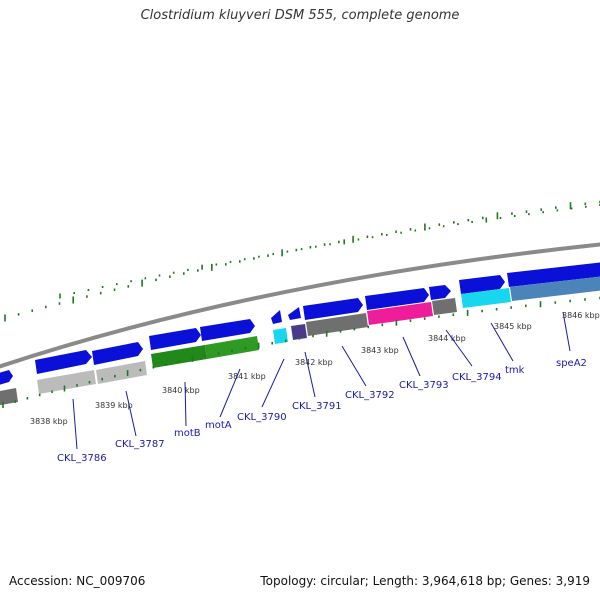 The height and width of the screenshot is (600, 600). I want to click on steel-gene-block, so click(555, 288).